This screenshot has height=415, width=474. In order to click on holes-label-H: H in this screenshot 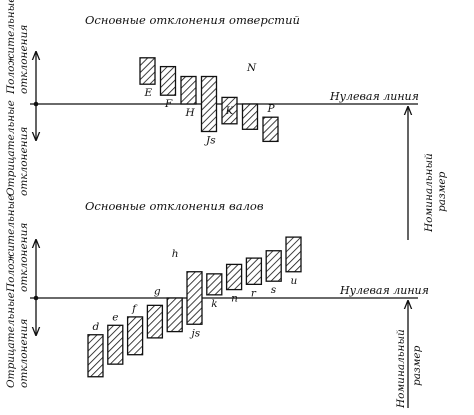, I will do `click(190, 113)`.